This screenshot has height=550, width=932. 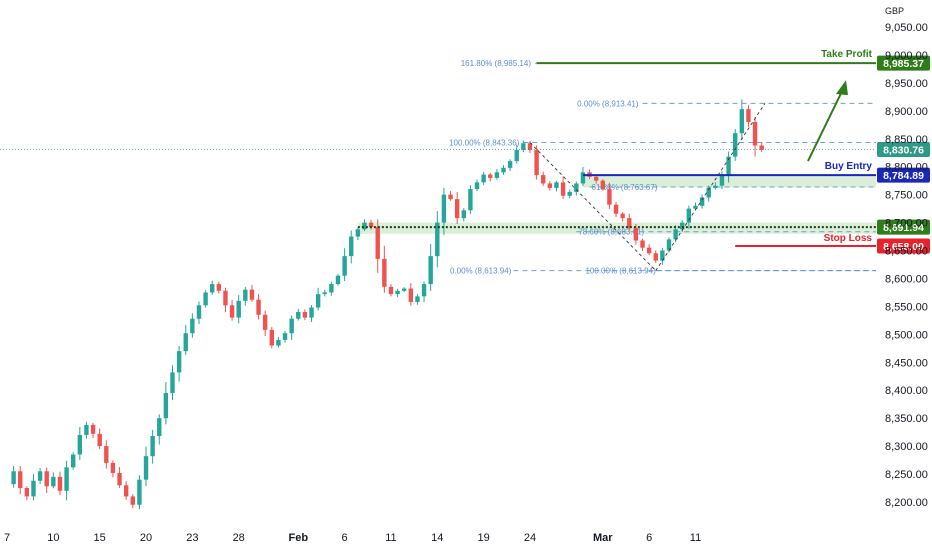 I want to click on y-tick-label: 8,300.00, so click(x=906, y=447).